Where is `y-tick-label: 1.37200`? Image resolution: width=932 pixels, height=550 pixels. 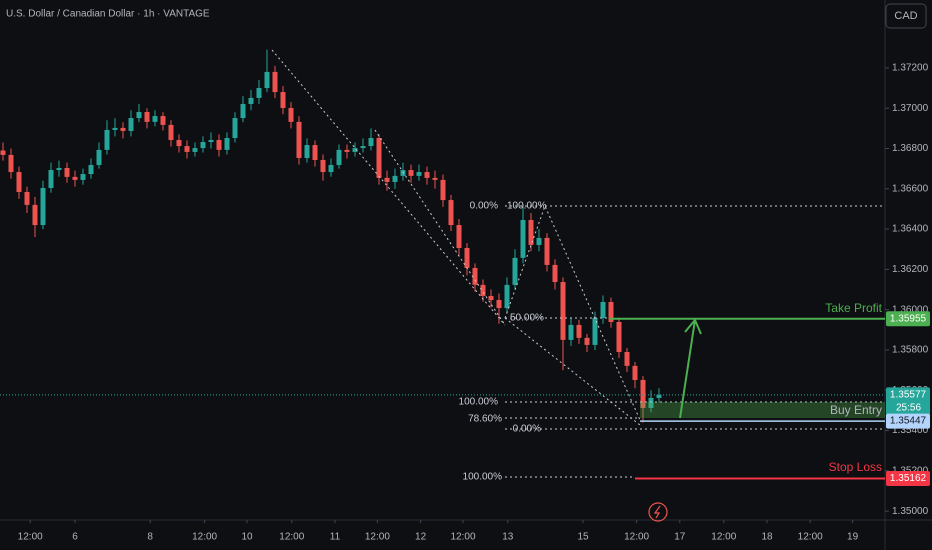
y-tick-label: 1.37200 is located at coordinates (910, 68).